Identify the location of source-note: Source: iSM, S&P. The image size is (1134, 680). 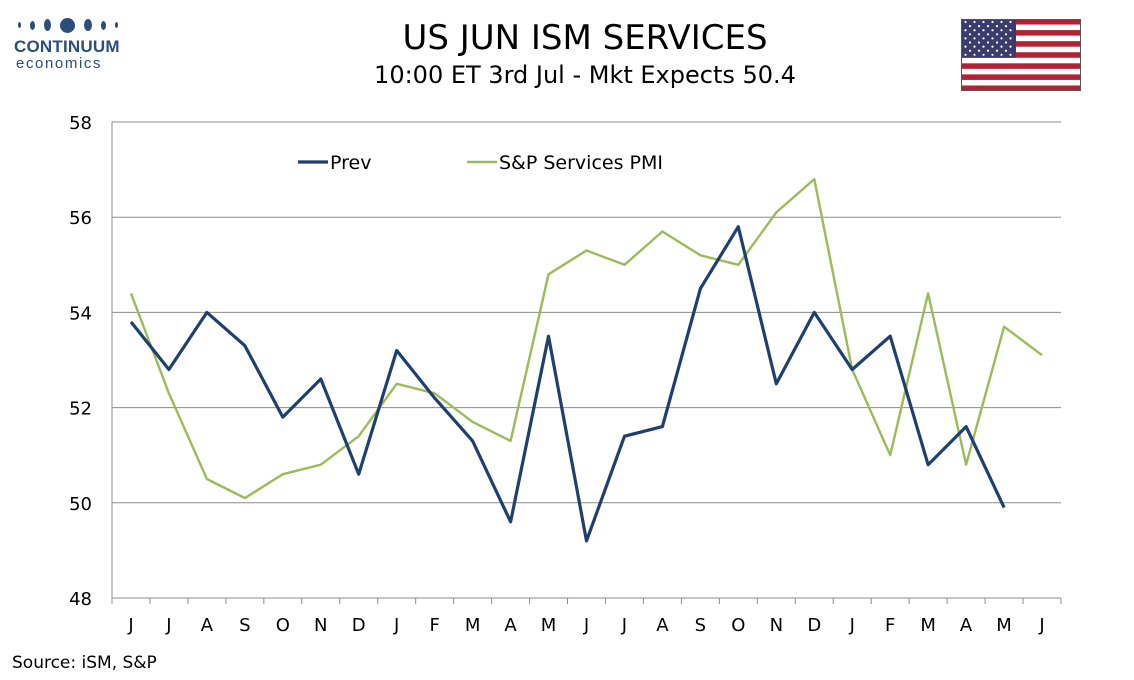
(84, 663).